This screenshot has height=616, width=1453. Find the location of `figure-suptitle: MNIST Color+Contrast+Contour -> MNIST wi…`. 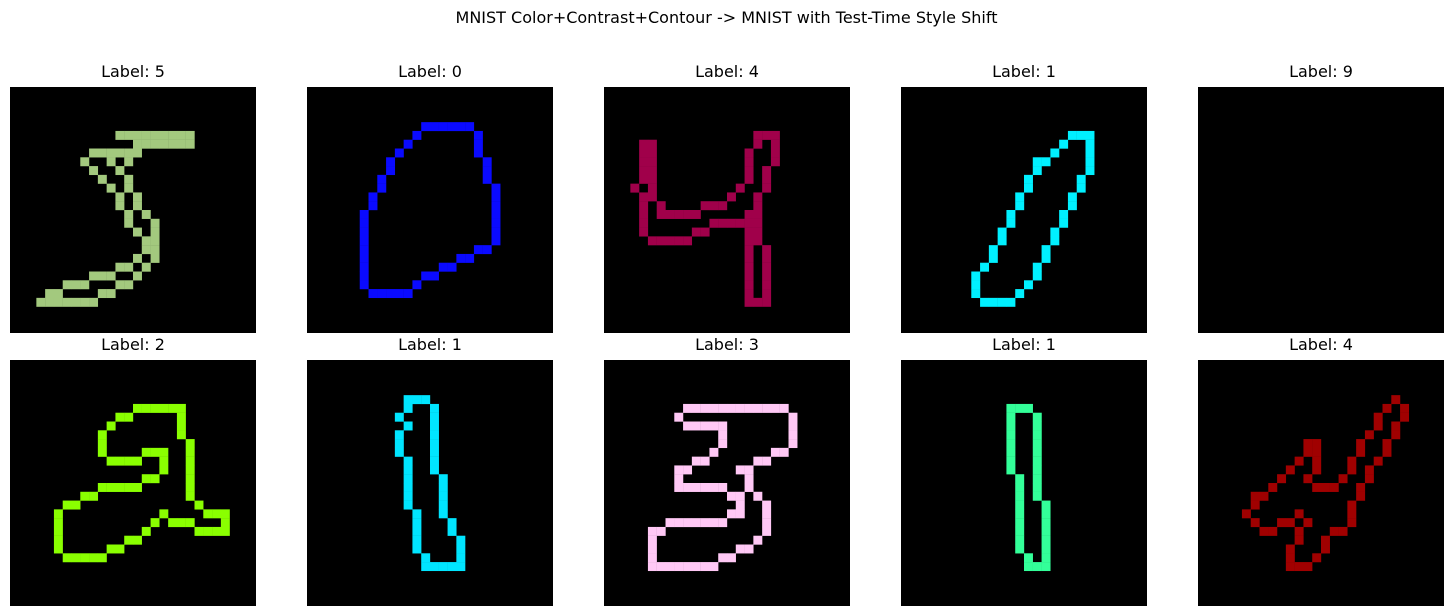

figure-suptitle: MNIST Color+Contrast+Contour -> MNIST wi… is located at coordinates (726, 17).